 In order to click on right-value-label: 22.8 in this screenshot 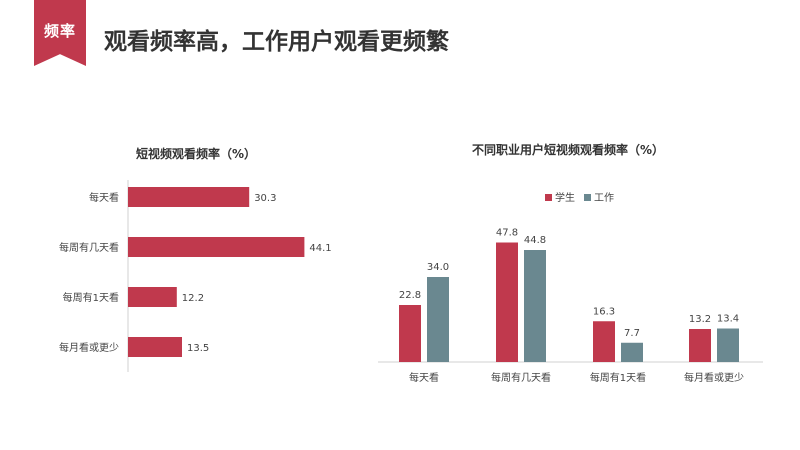, I will do `click(410, 295)`.